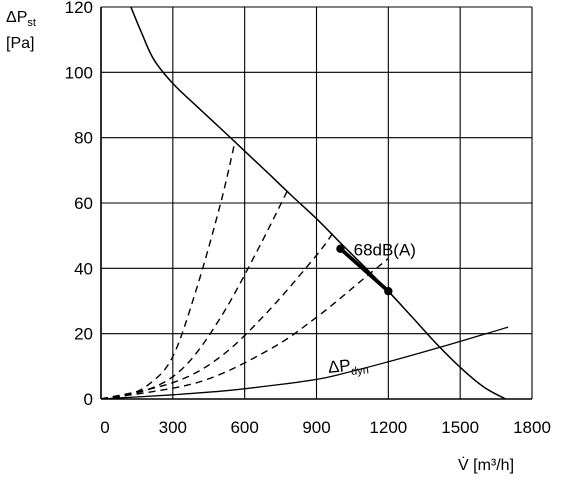 The height and width of the screenshot is (477, 570). What do you see at coordinates (83, 268) in the screenshot?
I see `y-tick-label: 40` at bounding box center [83, 268].